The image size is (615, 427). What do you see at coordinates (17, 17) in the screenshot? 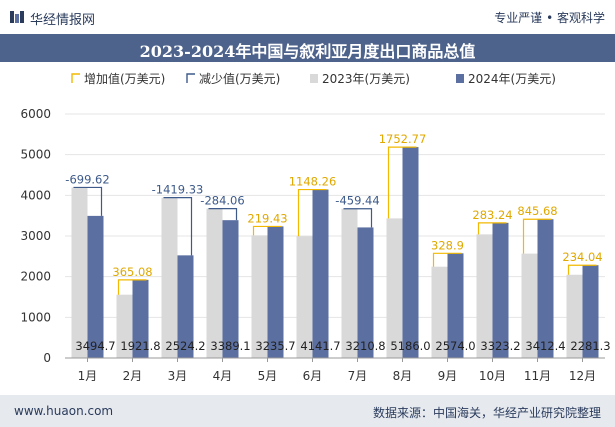
I see `logo-icon` at bounding box center [17, 17].